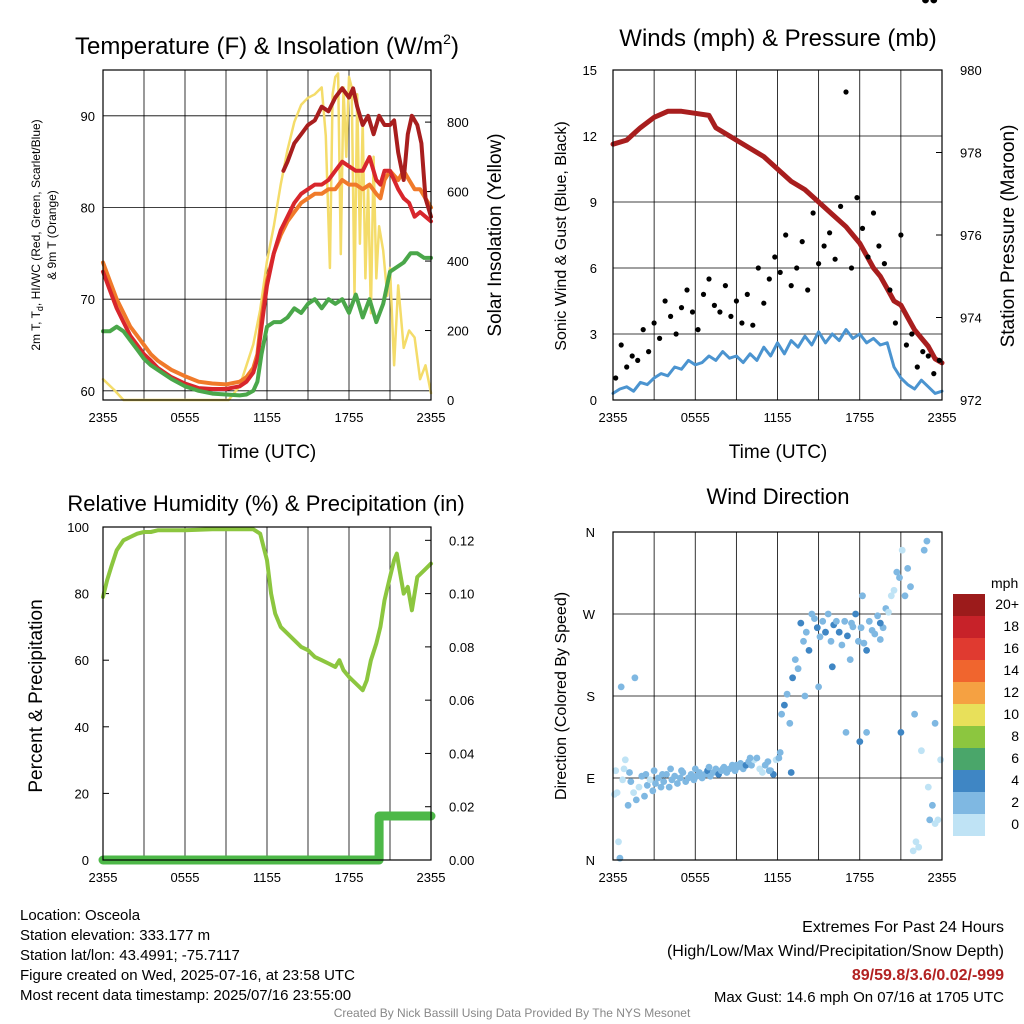 Image resolution: width=1024 pixels, height=1024 pixels. I want to click on wdir-title: Wind Direction, so click(777, 496).